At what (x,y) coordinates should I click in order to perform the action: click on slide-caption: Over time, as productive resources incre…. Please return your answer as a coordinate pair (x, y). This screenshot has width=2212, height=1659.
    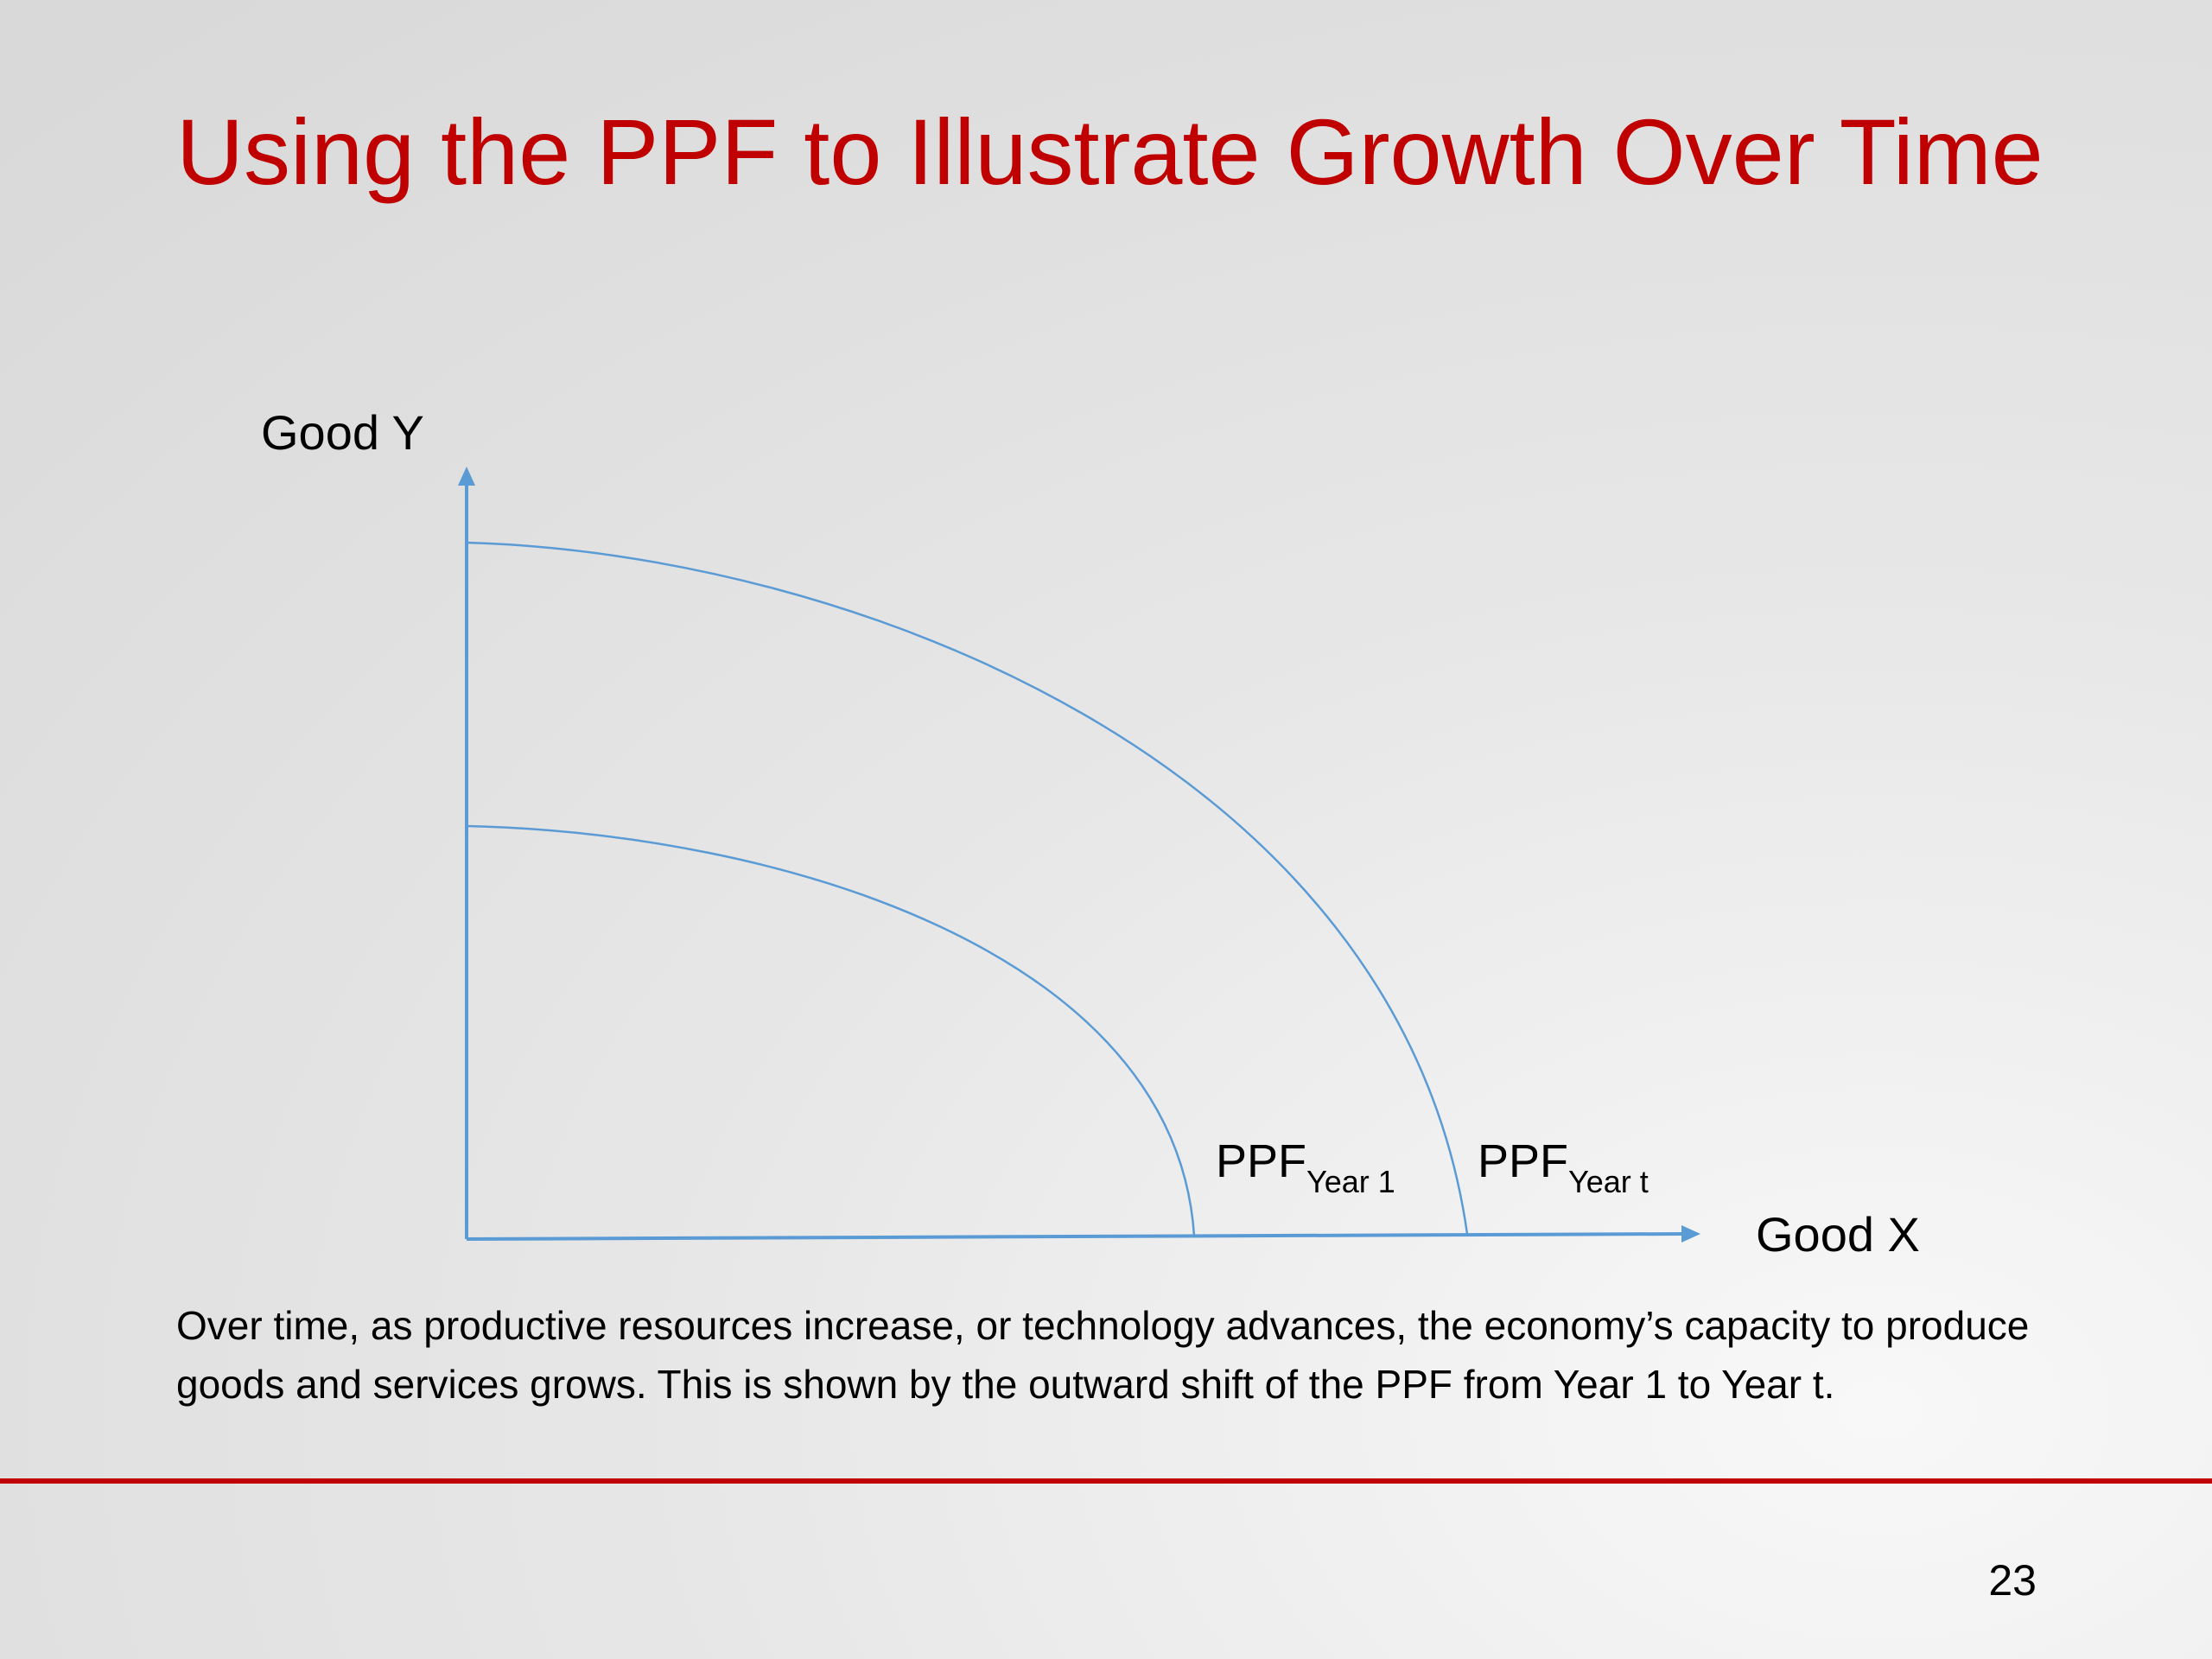
    Looking at the image, I should click on (1103, 1355).